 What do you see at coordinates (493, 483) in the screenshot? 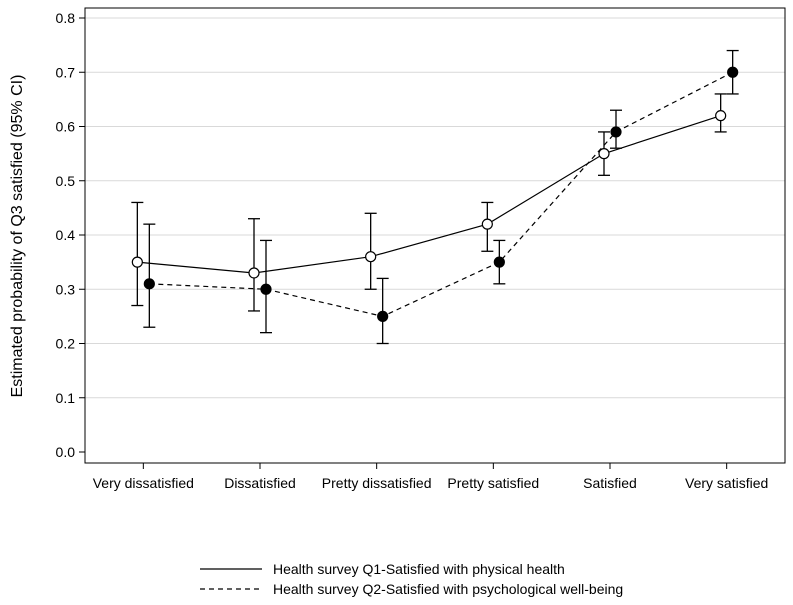
I see `x-tick-label: Pretty satisfied` at bounding box center [493, 483].